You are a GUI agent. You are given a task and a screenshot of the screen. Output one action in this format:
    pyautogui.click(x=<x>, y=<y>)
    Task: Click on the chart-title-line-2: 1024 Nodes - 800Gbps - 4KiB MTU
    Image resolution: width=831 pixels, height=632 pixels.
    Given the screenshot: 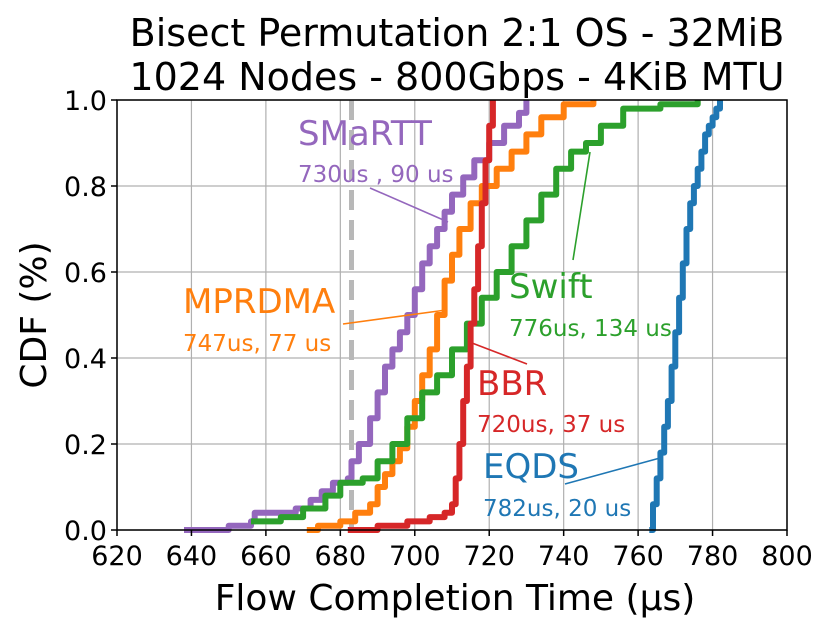 What is the action you would take?
    pyautogui.click(x=456, y=77)
    